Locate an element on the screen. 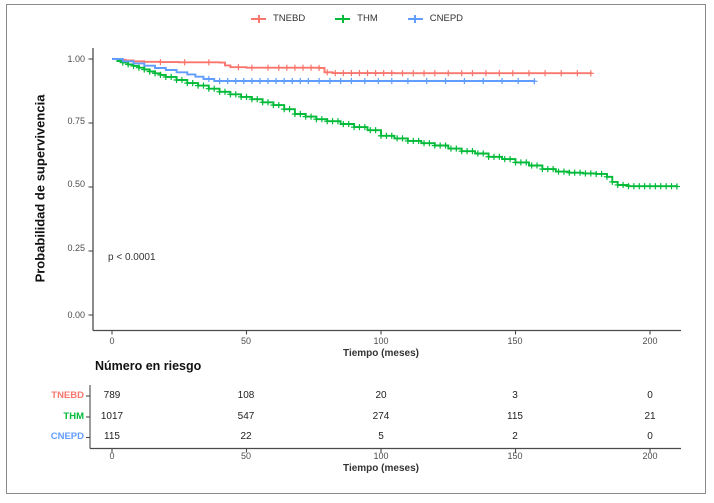 The image size is (714, 503). risk-row-label-cnepd: CNEPD is located at coordinates (67, 436).